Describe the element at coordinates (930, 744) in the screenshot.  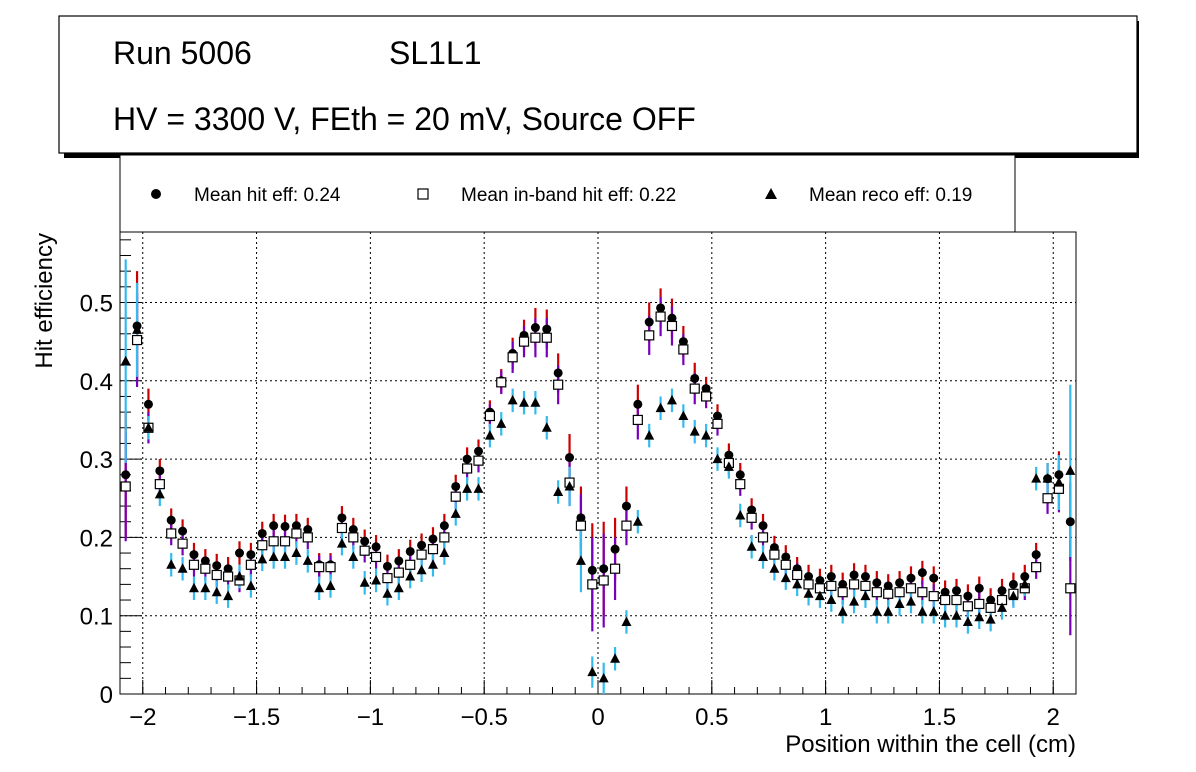
I see `x-axis-label: Position within the cell (cm)` at that location.